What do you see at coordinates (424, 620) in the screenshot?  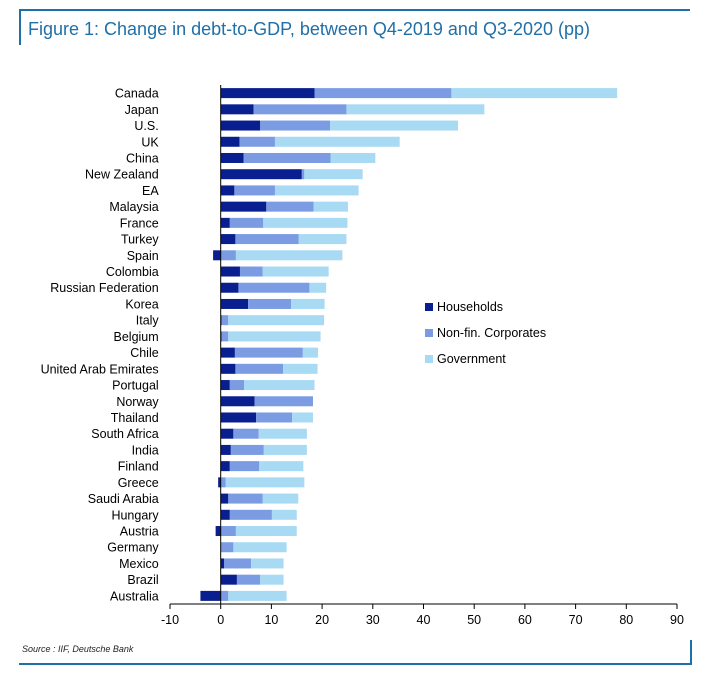 I see `x-tick-label: 40` at bounding box center [424, 620].